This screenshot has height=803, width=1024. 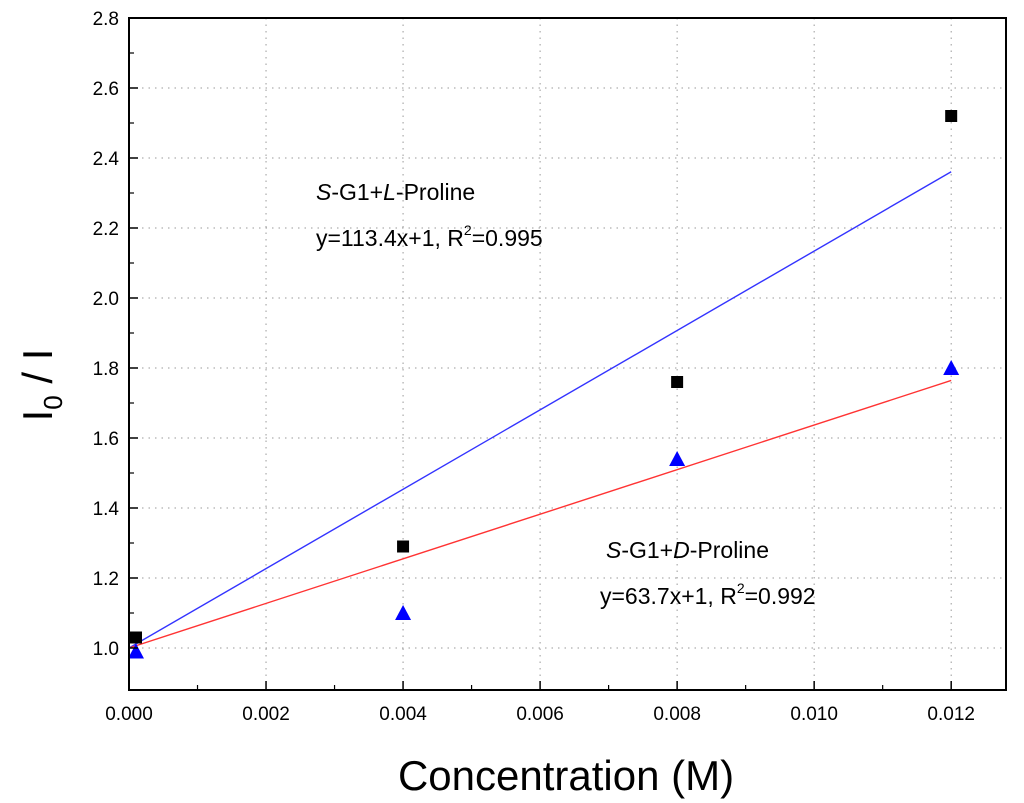 I want to click on annotation-l-proline-name: S-G1+L-Proline, so click(x=395, y=192).